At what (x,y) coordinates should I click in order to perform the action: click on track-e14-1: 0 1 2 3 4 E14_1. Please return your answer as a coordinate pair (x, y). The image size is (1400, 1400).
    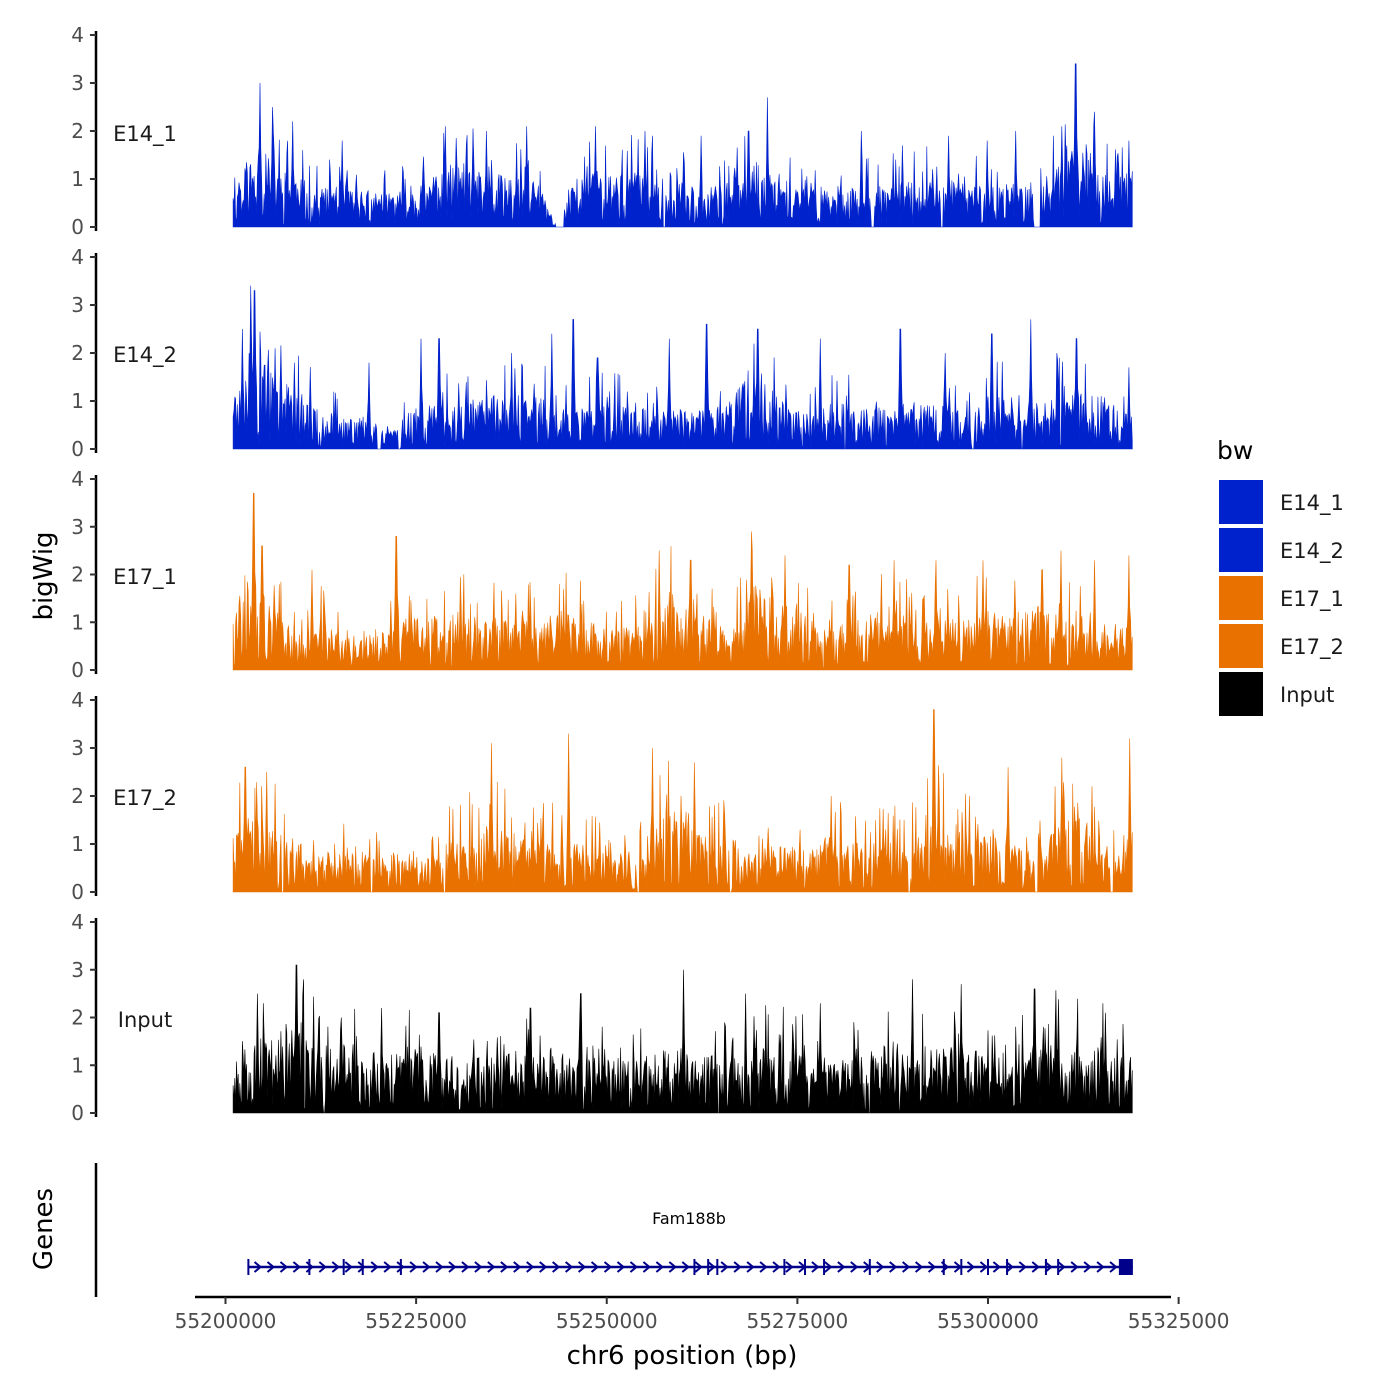
    Looking at the image, I should click on (602, 131).